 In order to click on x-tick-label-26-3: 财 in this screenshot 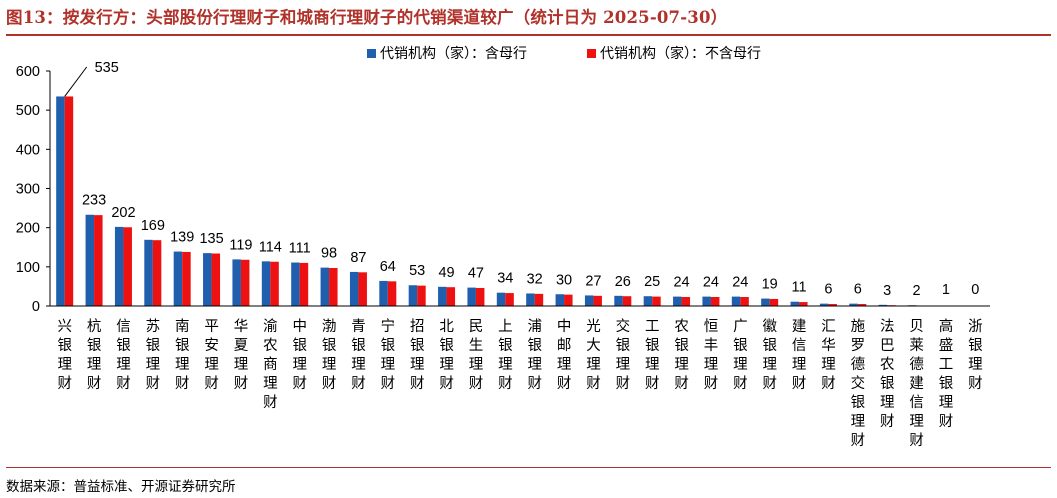, I will do `click(828, 383)`.